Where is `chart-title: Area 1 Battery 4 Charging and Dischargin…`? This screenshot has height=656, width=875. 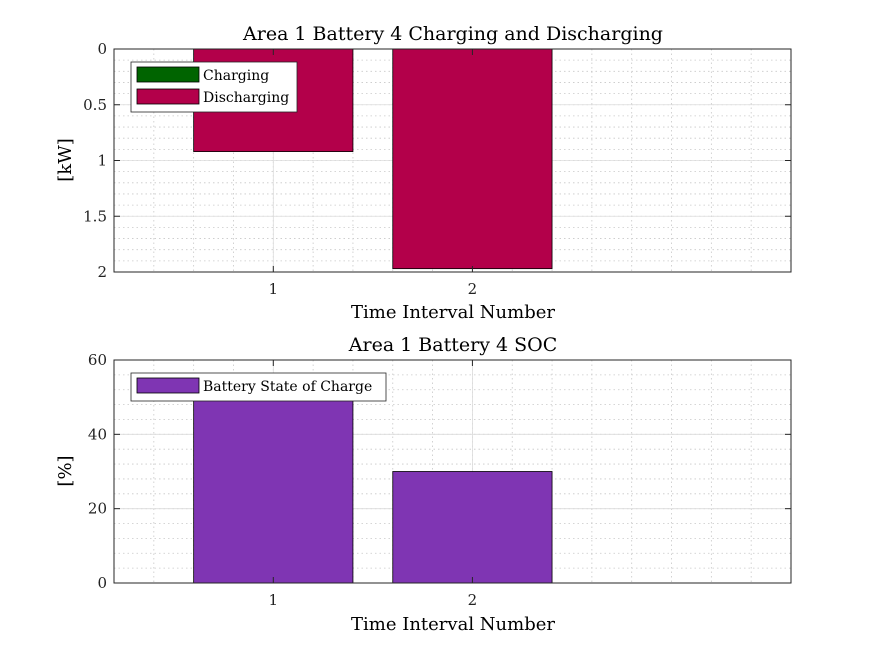
chart-title: Area 1 Battery 4 Charging and Dischargin… is located at coordinates (452, 34).